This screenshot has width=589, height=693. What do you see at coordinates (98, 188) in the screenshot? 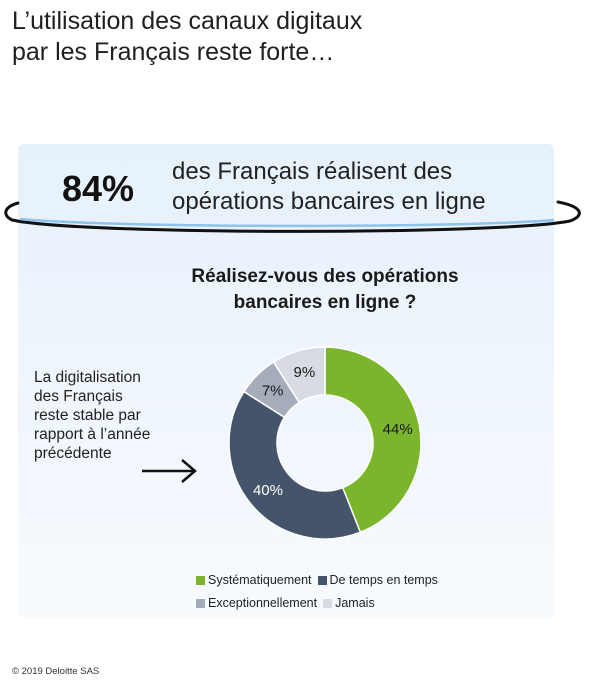
I see `highlight-percentage: 84%` at bounding box center [98, 188].